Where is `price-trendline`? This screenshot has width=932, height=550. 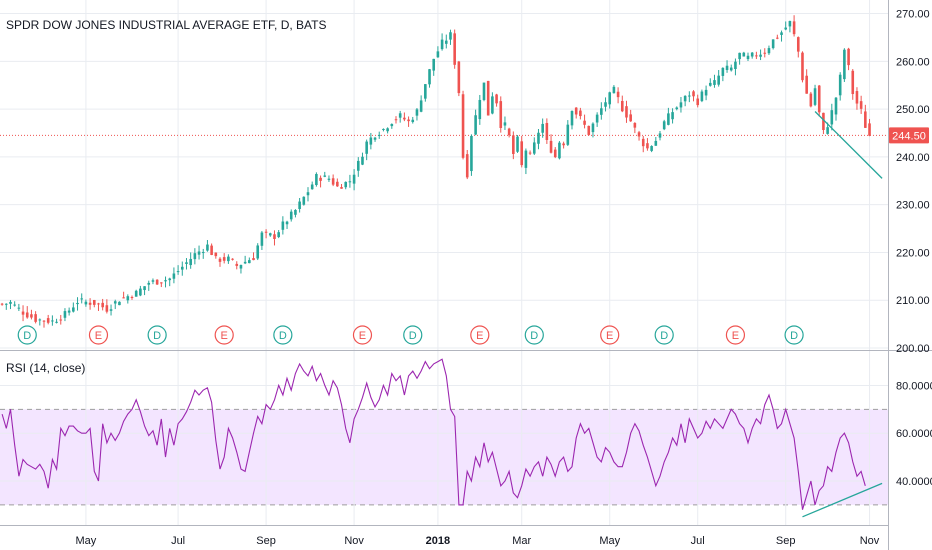
price-trendline is located at coordinates (848, 145).